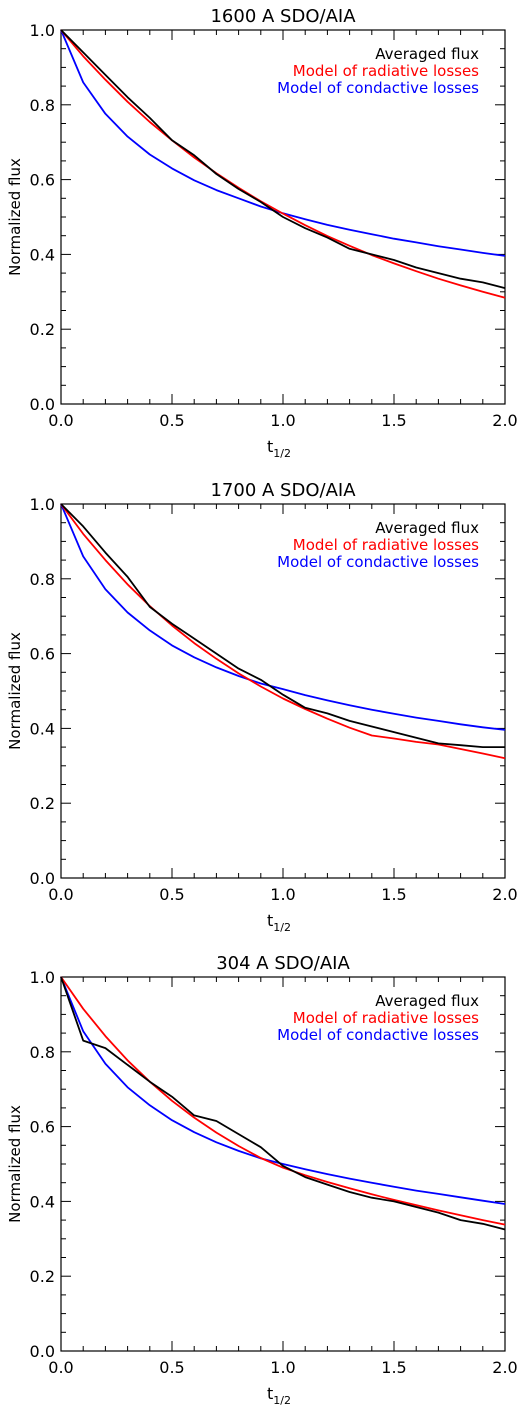 This screenshot has width=520, height=1419. What do you see at coordinates (283, 16) in the screenshot?
I see `chart-title: 1600 A SDO/AIA` at bounding box center [283, 16].